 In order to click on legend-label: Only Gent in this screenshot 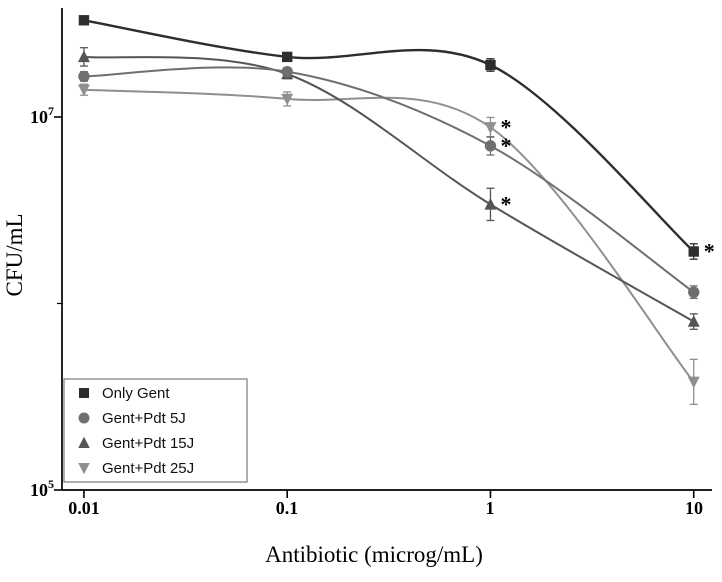, I will do `click(136, 393)`.